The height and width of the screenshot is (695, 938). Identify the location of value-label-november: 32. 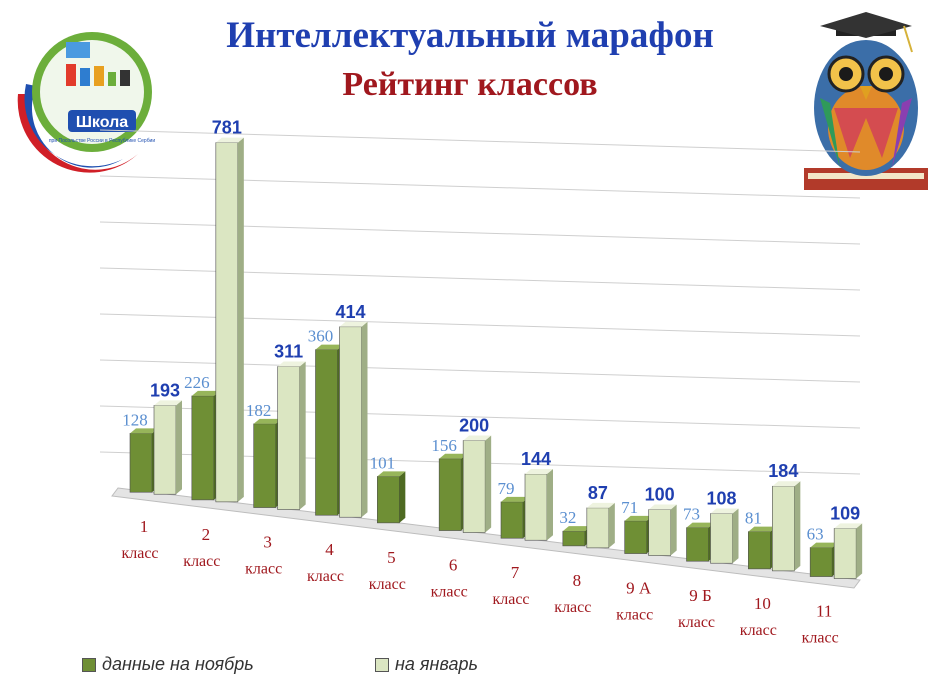
(567, 517).